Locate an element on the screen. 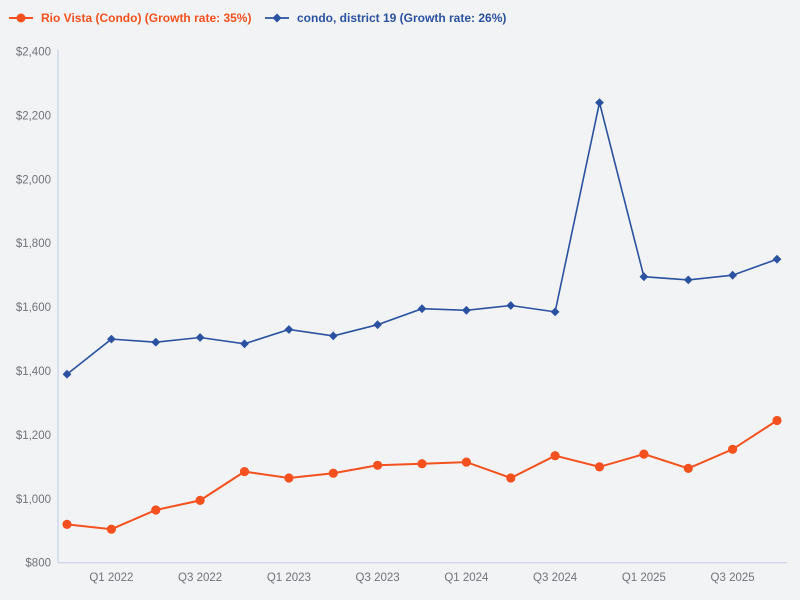 The width and height of the screenshot is (800, 600). svg-text: Q3 2022 is located at coordinates (200, 578).